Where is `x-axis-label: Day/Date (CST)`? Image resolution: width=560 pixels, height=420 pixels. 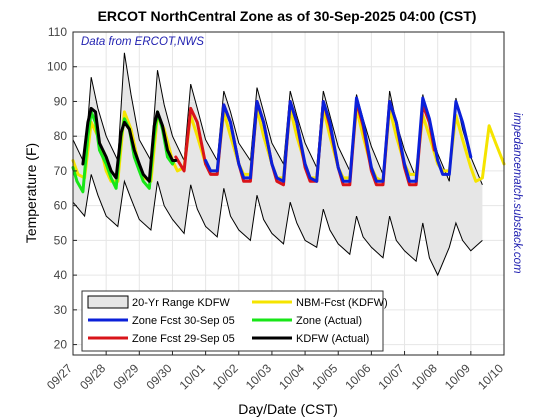 x-axis-label: Day/Date (CST) is located at coordinates (288, 409).